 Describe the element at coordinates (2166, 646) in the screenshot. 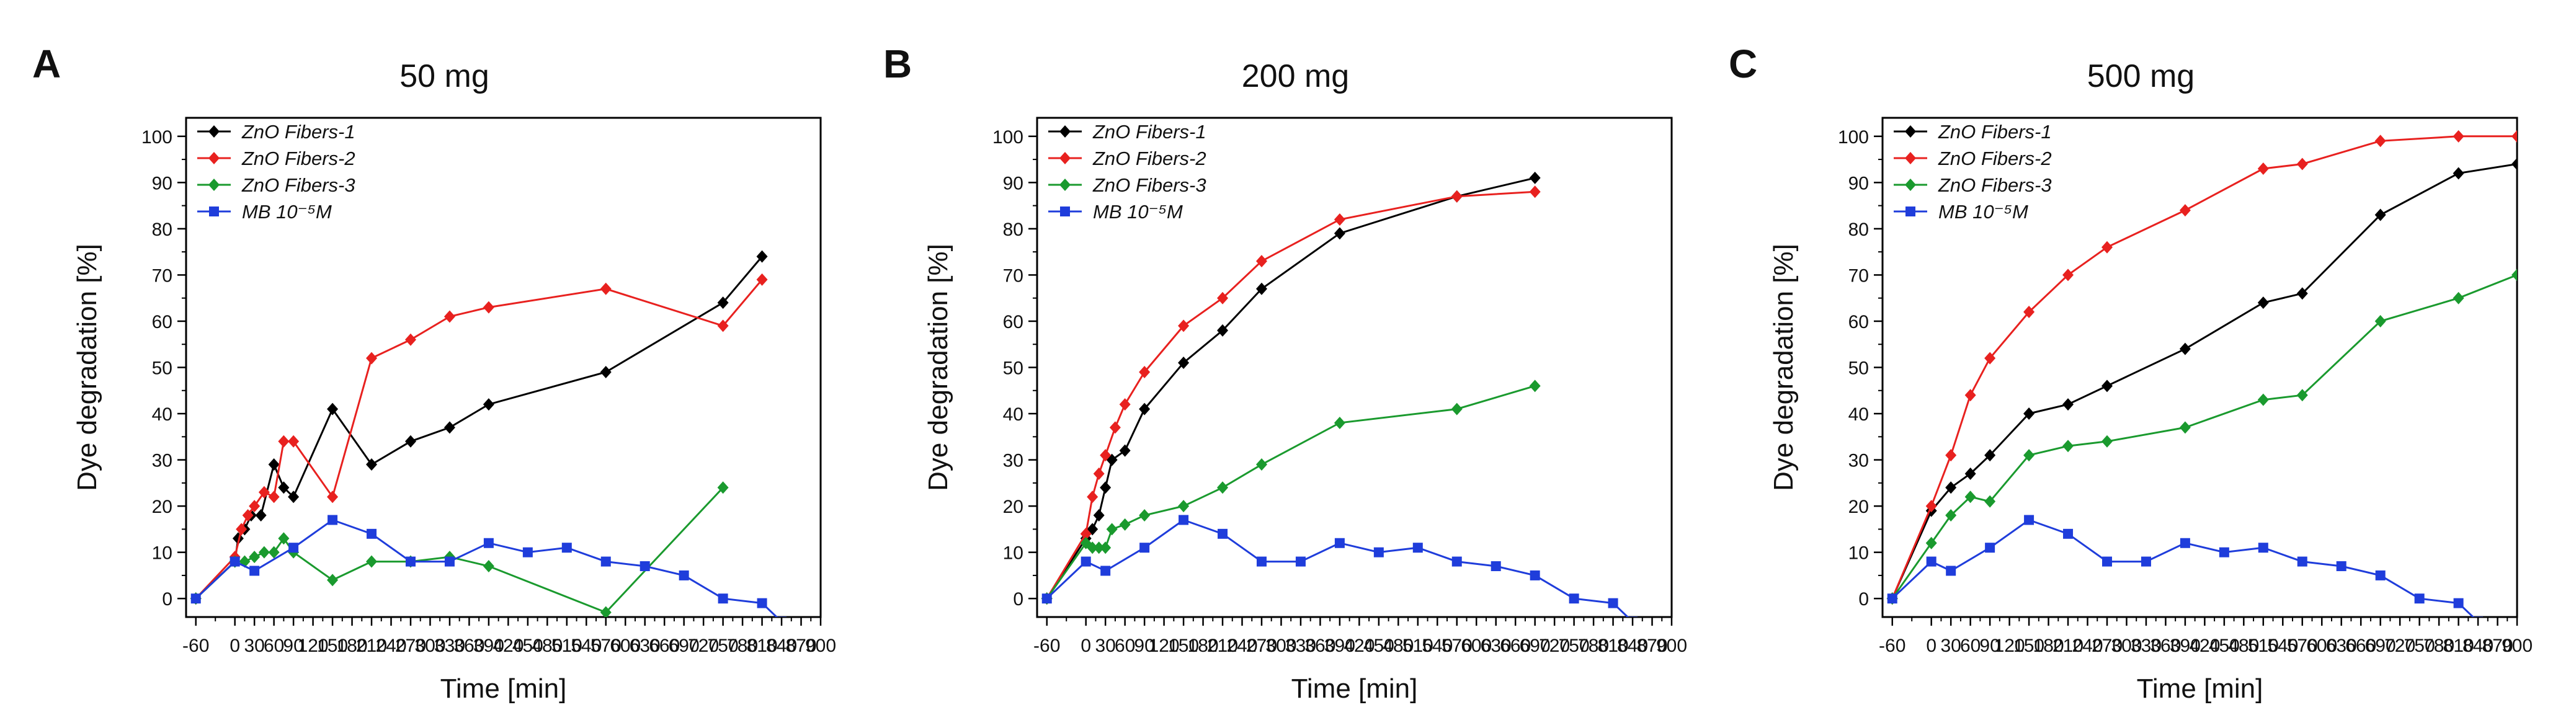

I see `x-tick-label: 360` at that location.